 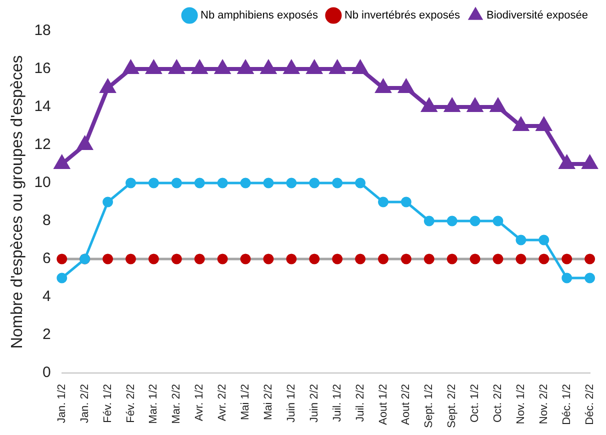 I want to click on x-tick-label: Oct. 1/2, so click(x=475, y=403).